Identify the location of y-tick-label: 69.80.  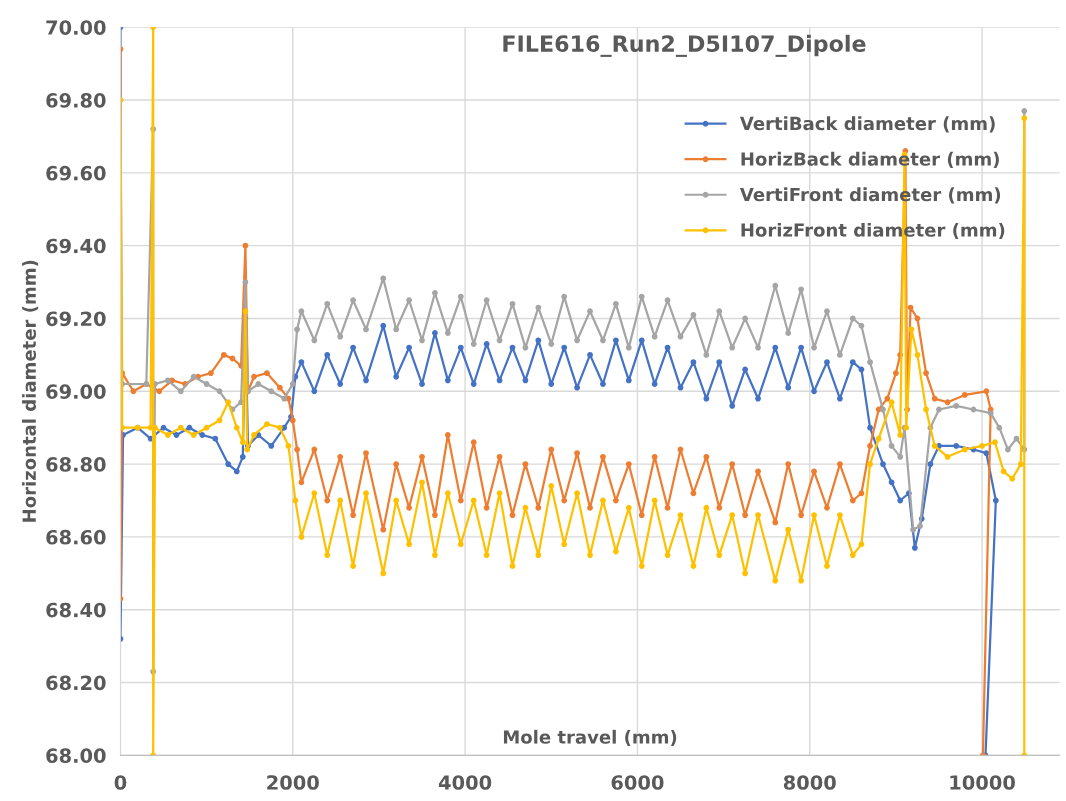
(76, 100).